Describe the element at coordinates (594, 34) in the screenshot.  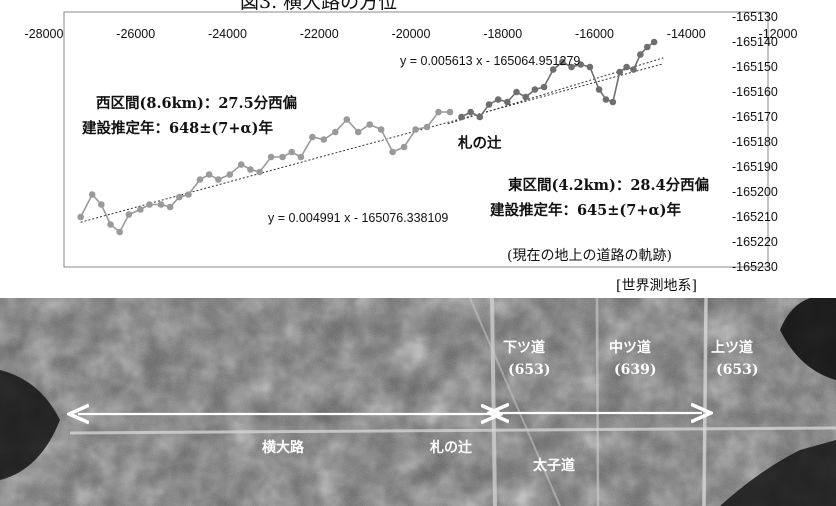
I see `x-tick-label: -16000` at that location.